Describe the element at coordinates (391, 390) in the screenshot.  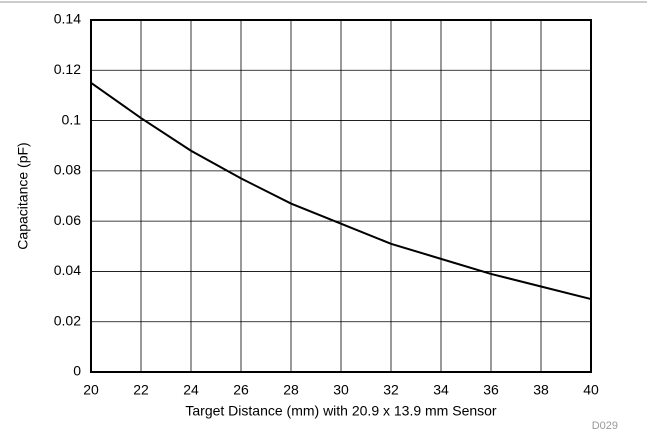
I see `x-tick-label: 32` at that location.